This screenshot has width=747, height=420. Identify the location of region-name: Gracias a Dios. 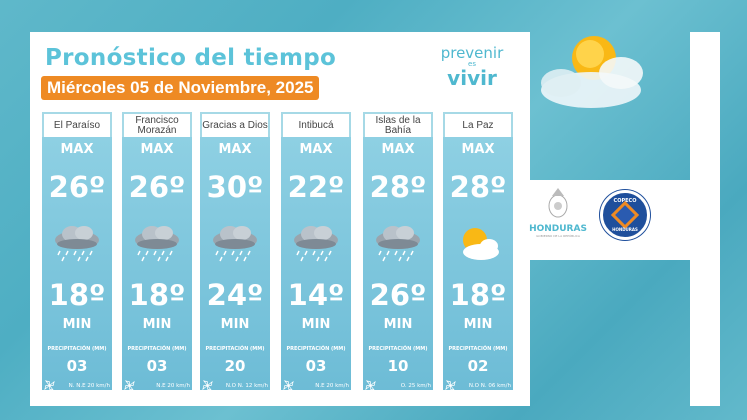
(235, 124).